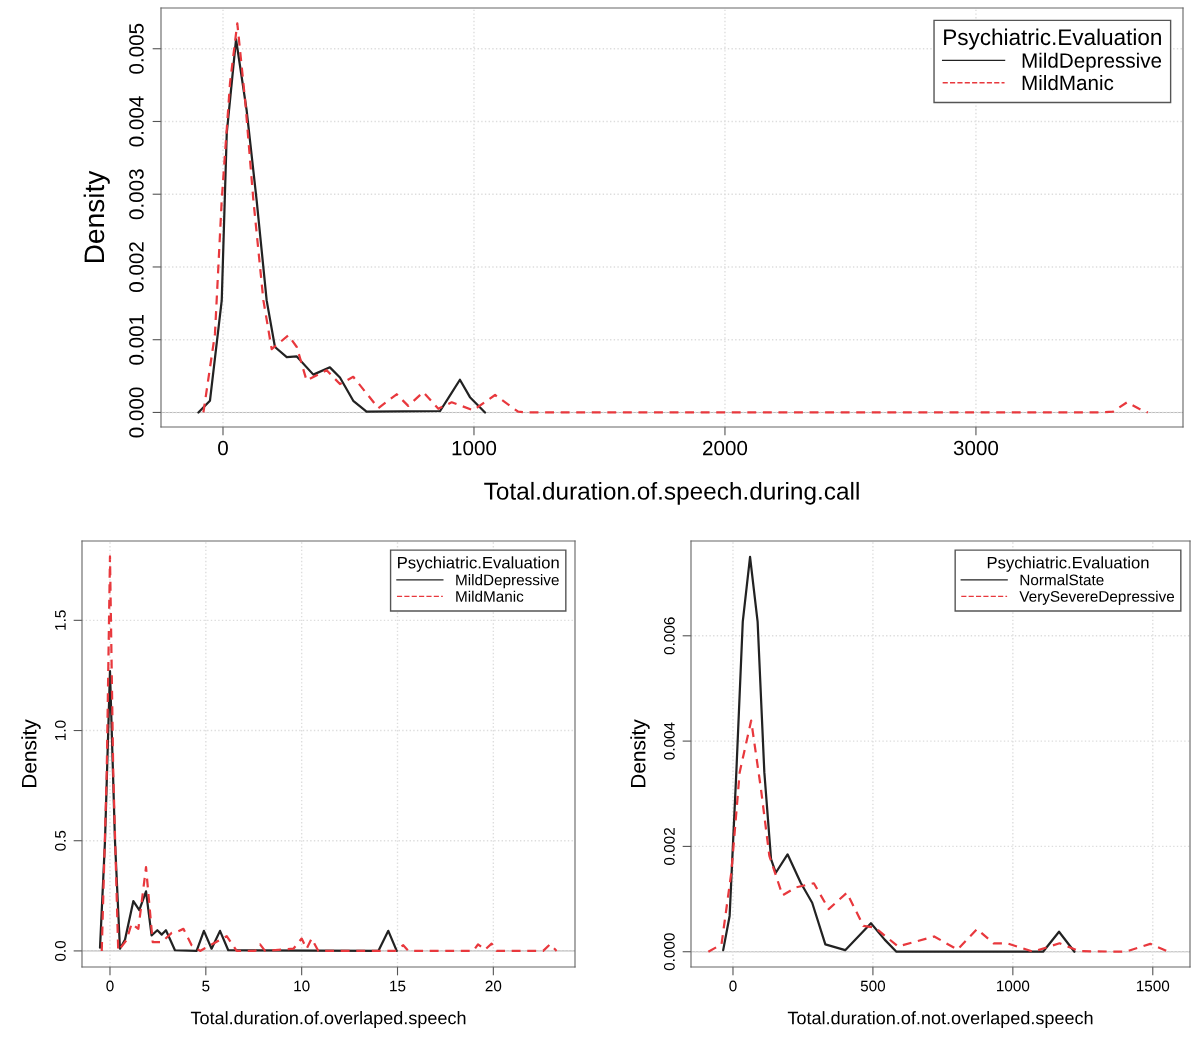 The image size is (1195, 1045). Describe the element at coordinates (671, 493) in the screenshot. I see `x-axis-title: Total.duration.of.speech.during.call` at that location.